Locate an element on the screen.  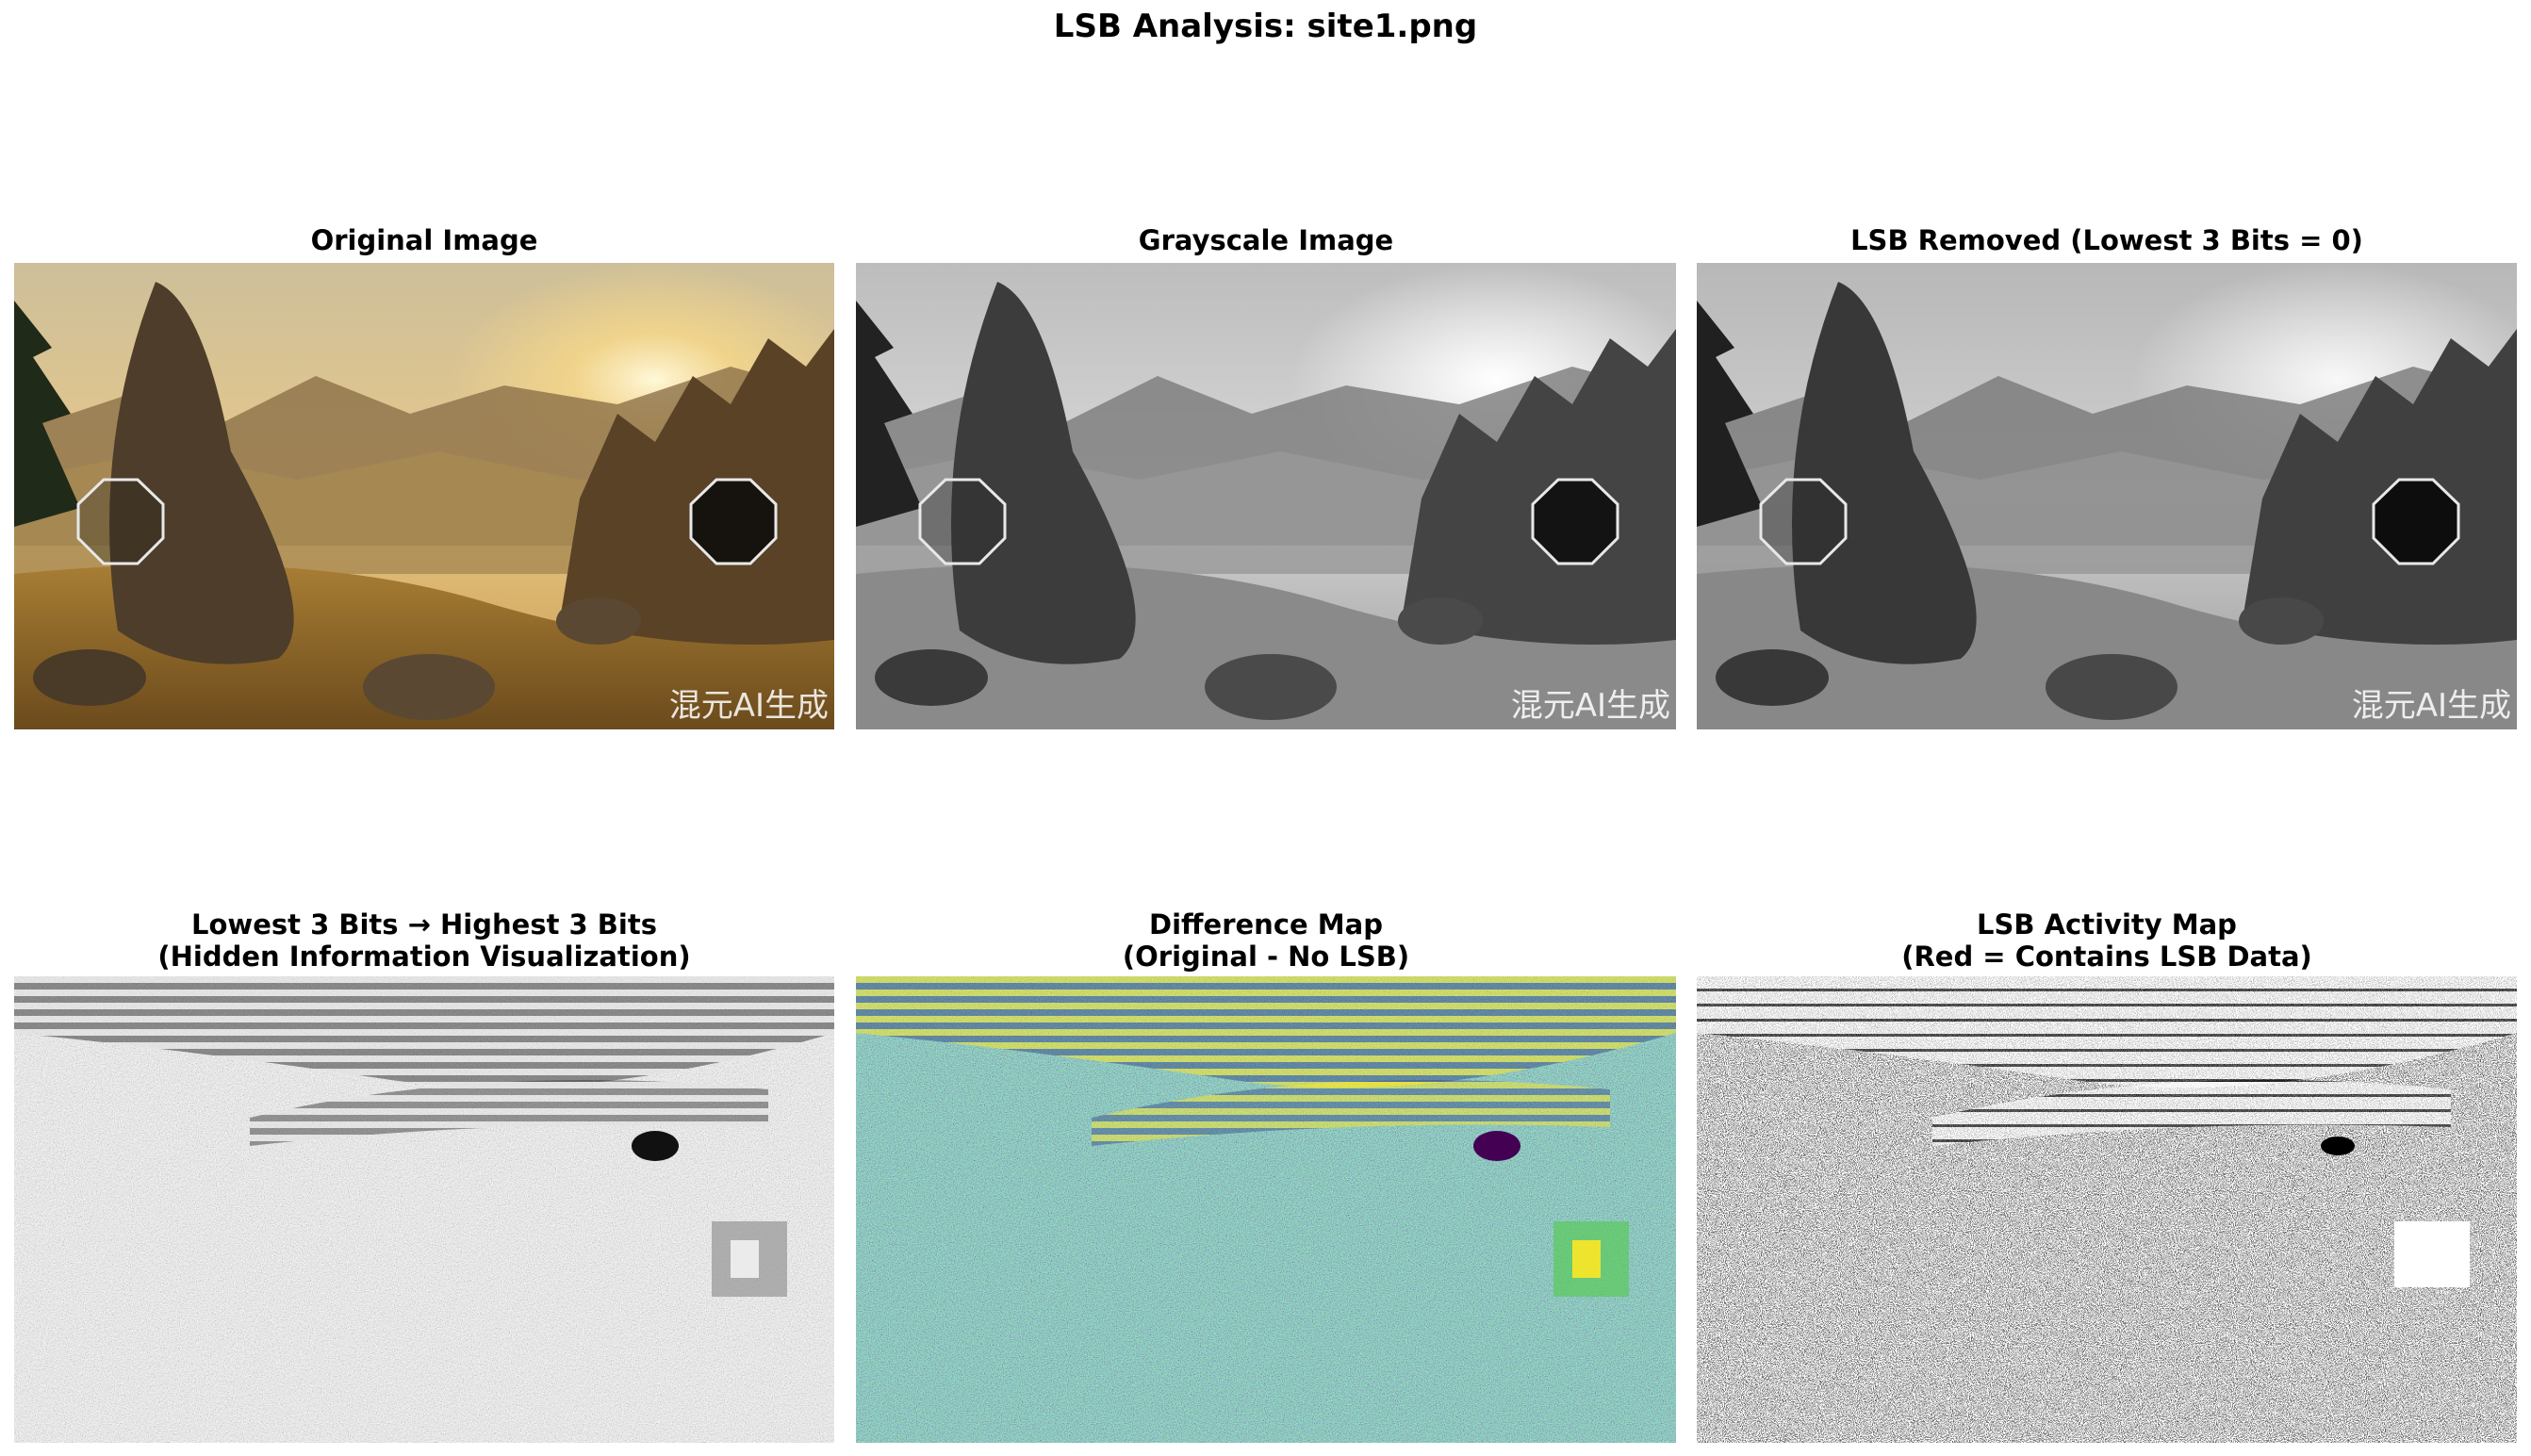
grayscale-landscape-image is located at coordinates (1266, 496).